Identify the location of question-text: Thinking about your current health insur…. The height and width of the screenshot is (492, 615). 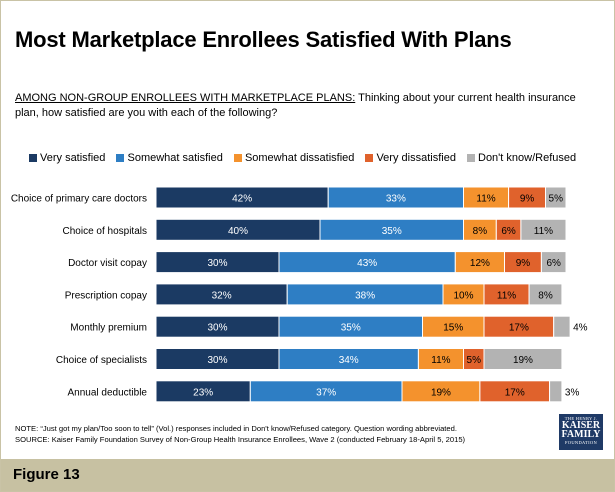
(295, 105).